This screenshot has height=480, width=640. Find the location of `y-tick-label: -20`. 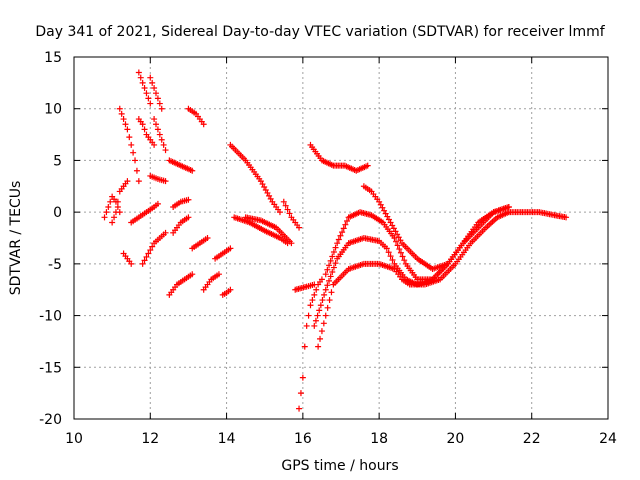

y-tick-label: -20 is located at coordinates (50, 420).